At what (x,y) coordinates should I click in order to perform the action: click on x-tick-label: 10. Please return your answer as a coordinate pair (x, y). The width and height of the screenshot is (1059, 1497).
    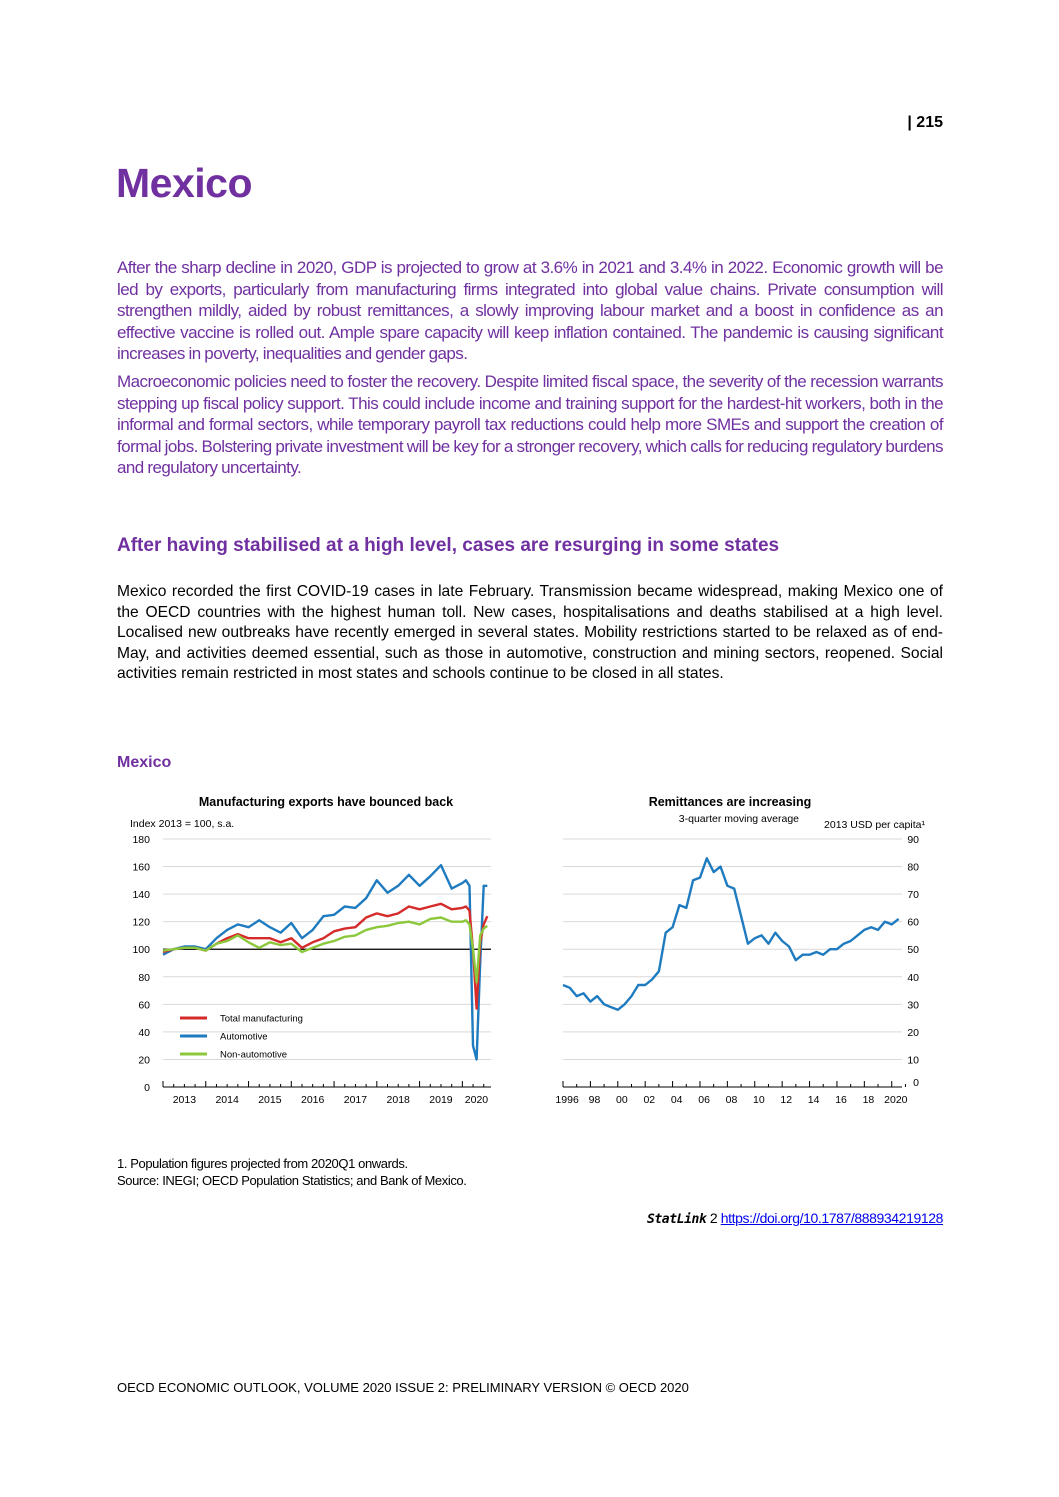
    Looking at the image, I should click on (759, 1100).